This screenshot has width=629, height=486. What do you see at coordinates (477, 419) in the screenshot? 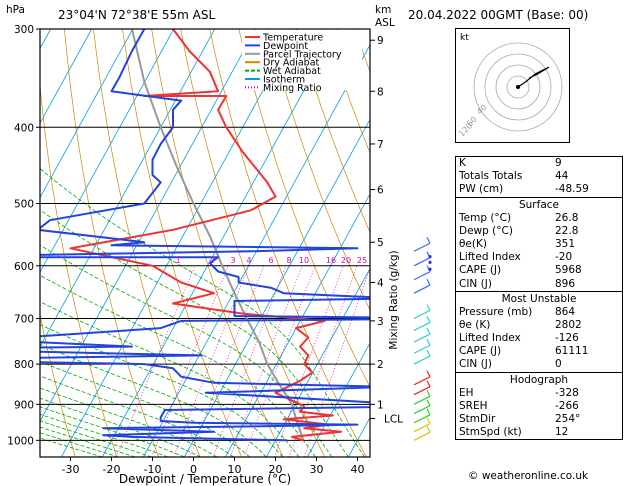
I see `hodo-label: StmDir` at bounding box center [477, 419].